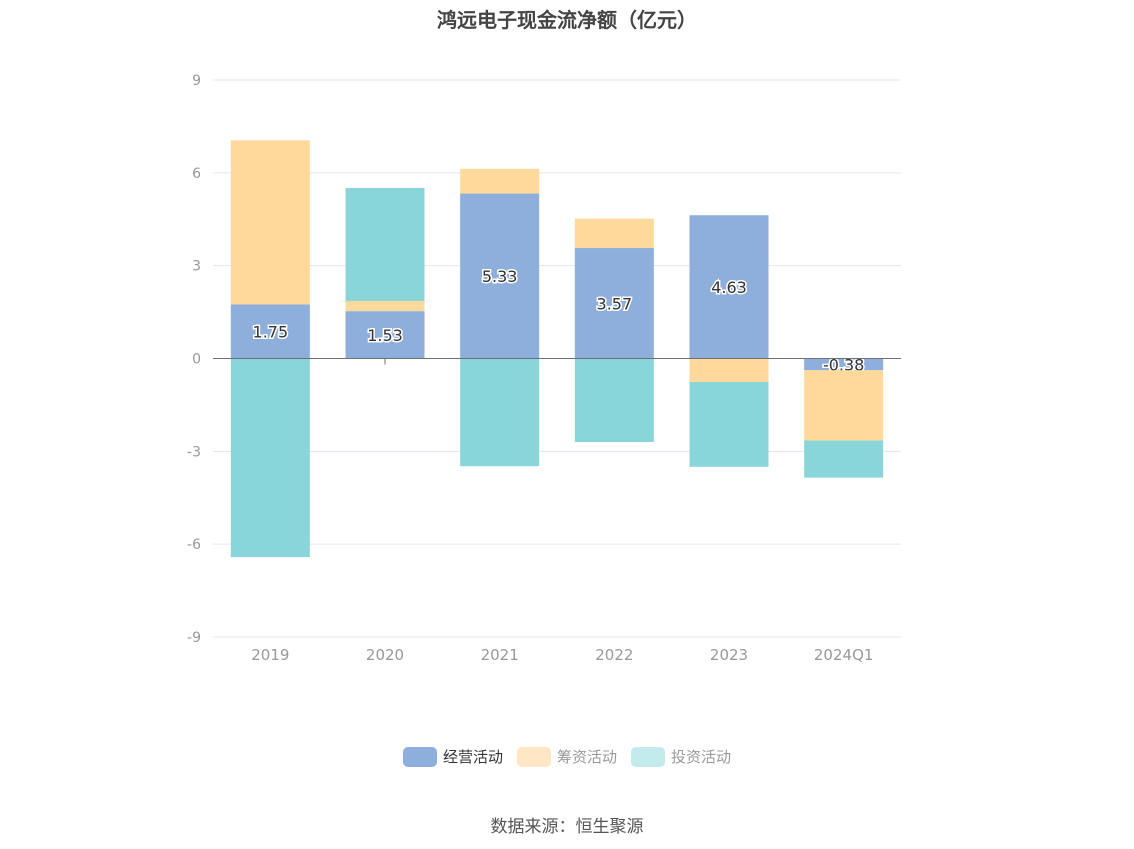 Image resolution: width=1134 pixels, height=849 pixels. Describe the element at coordinates (533, 756) in the screenshot. I see `legend-swatch-financing` at that location.